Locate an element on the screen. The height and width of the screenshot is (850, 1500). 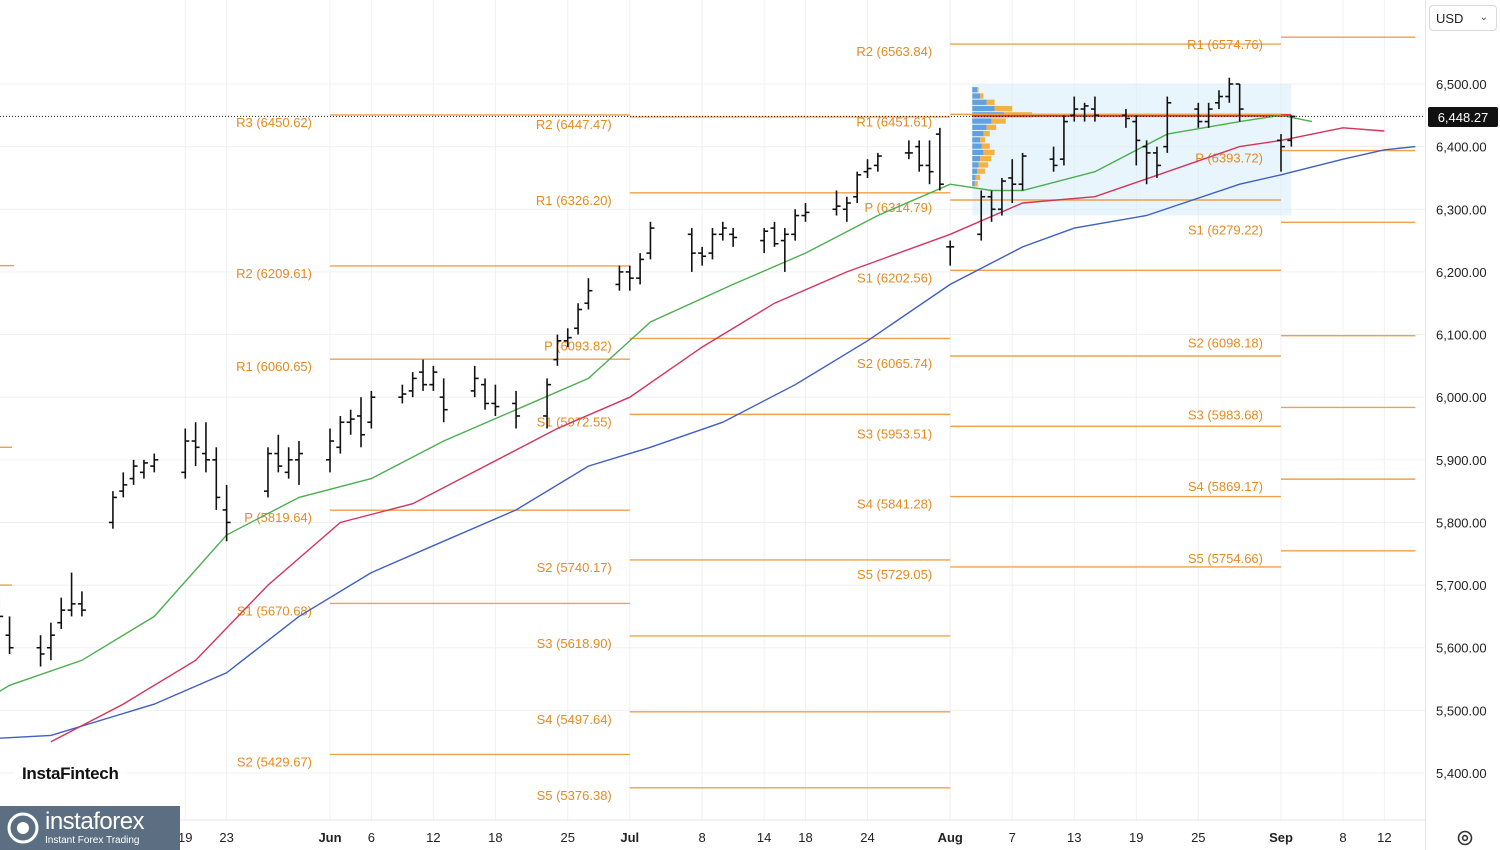
pivot-label: S3 (5953.51) is located at coordinates (894, 433).